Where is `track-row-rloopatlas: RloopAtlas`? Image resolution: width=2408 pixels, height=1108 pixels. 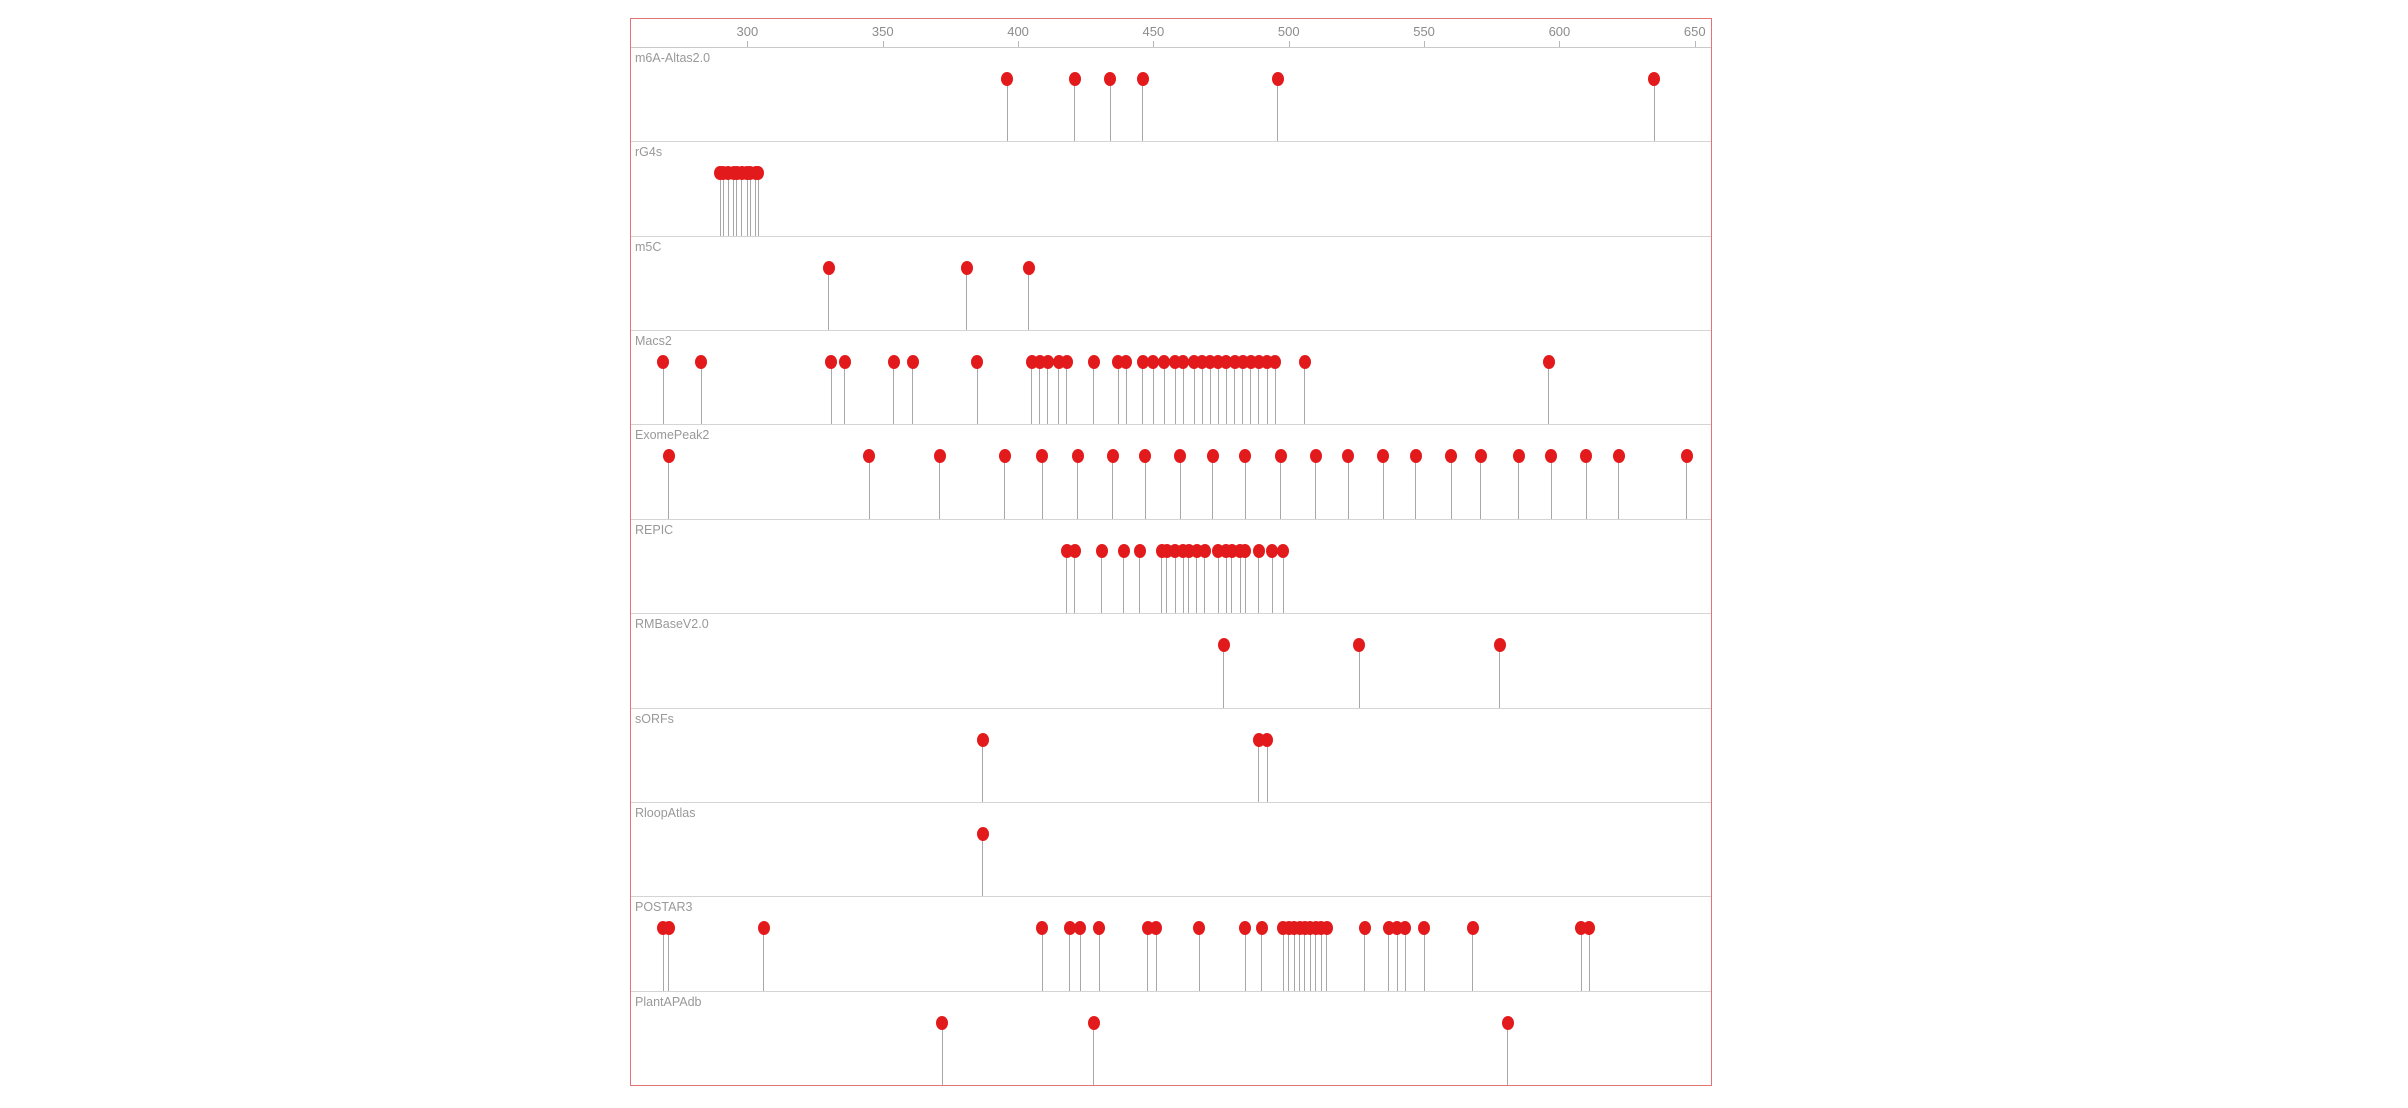 track-row-rloopatlas: RloopAtlas is located at coordinates (1171, 850).